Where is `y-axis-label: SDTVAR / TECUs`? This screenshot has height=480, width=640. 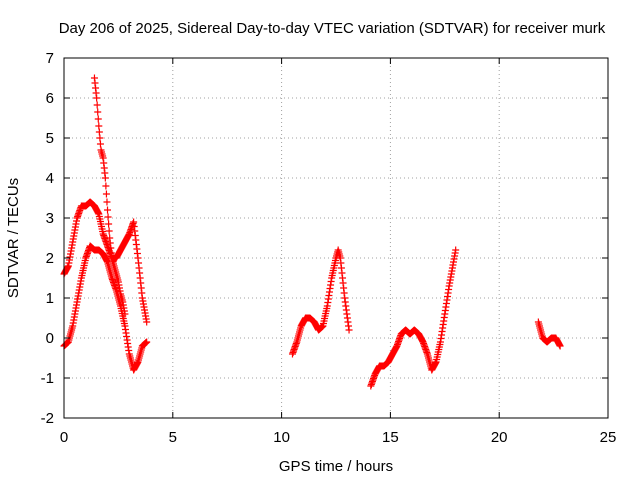 y-axis-label: SDTVAR / TECUs is located at coordinates (13, 238).